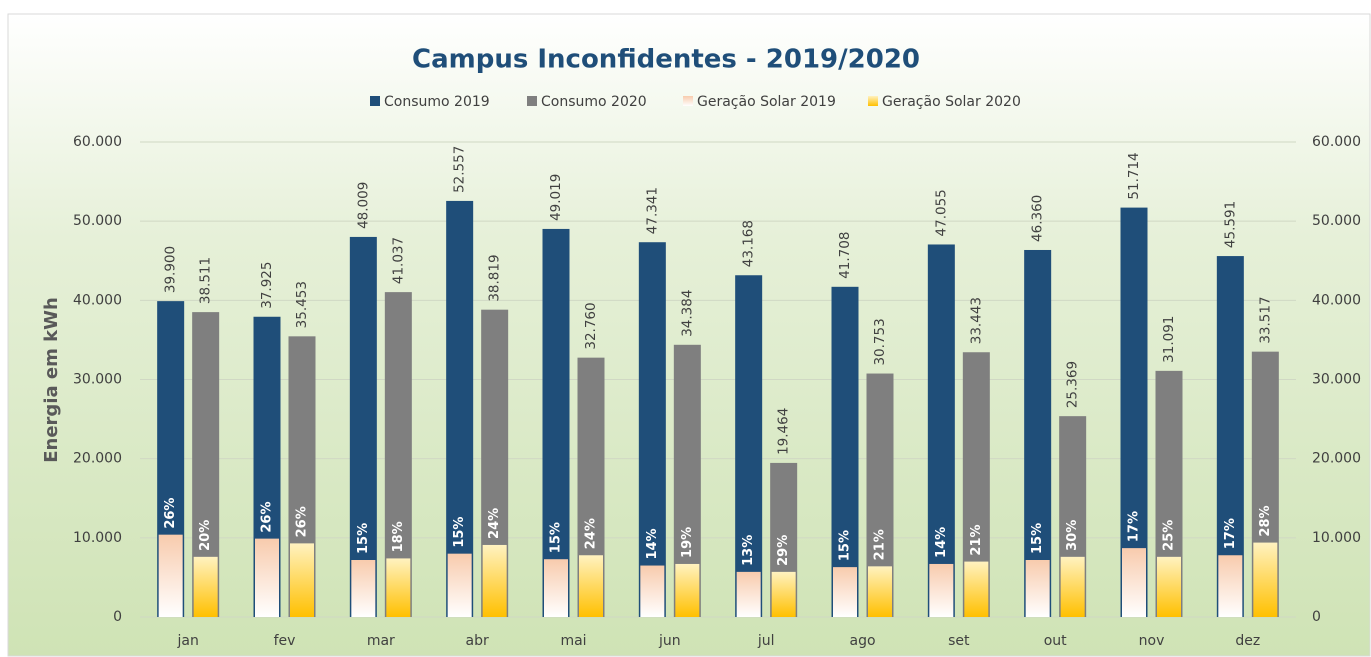  What do you see at coordinates (1336, 300) in the screenshot?
I see `y2-tick-label: 40.000` at bounding box center [1336, 300].